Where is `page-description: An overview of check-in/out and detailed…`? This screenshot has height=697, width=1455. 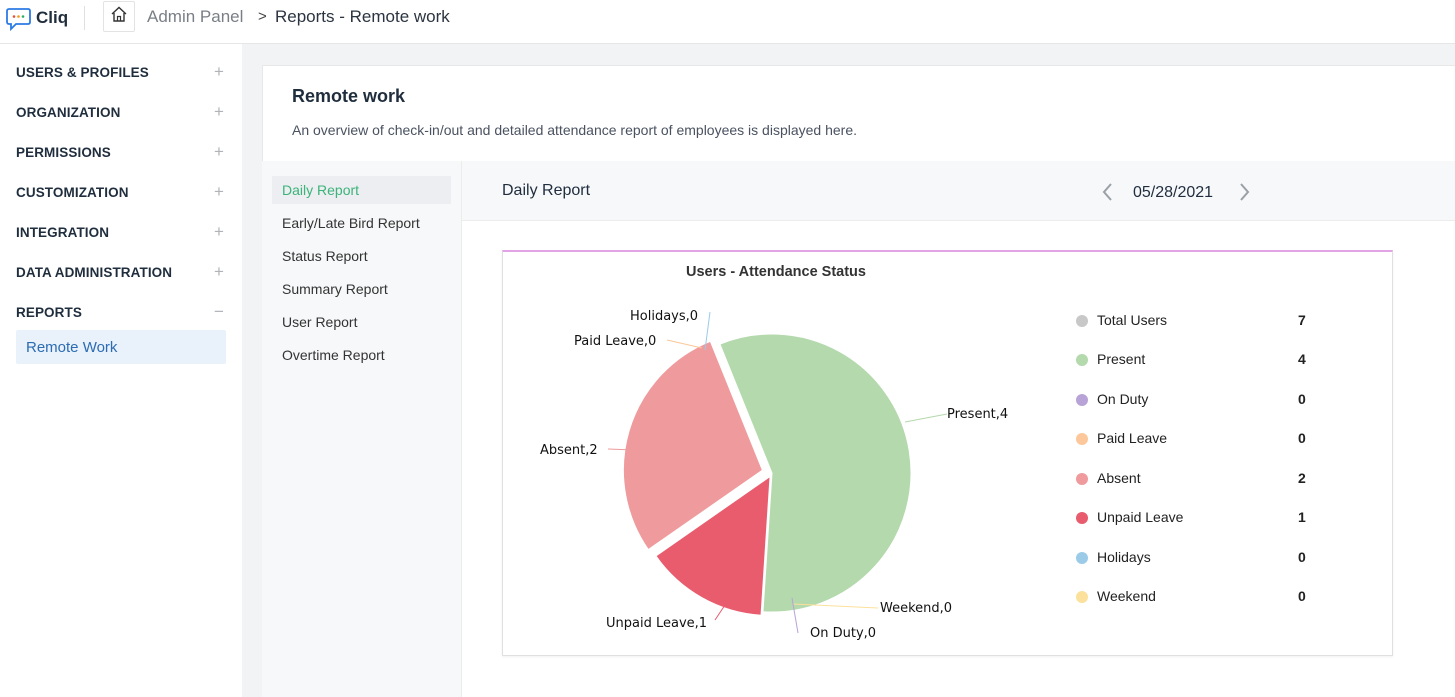
page-description: An overview of check-in/out and detailed… is located at coordinates (575, 130).